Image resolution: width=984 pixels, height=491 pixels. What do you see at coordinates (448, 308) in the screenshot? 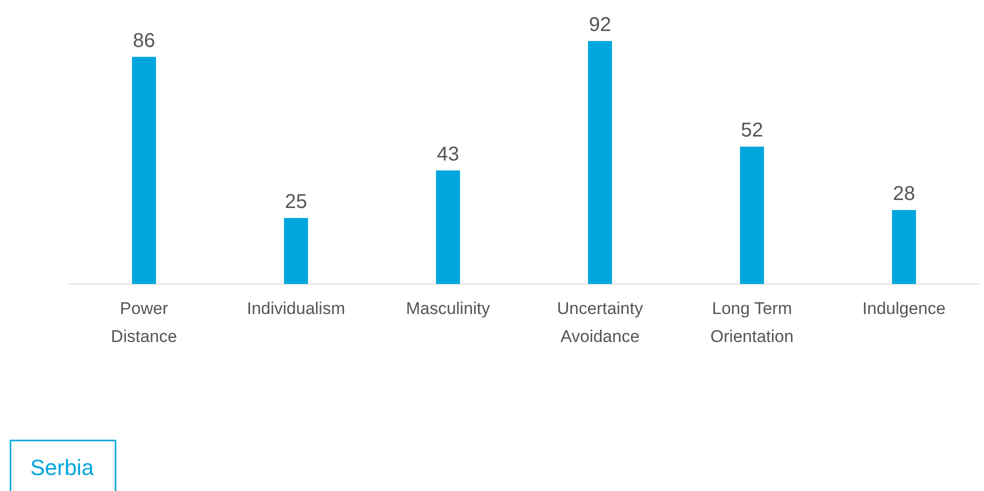
I see `x-tick-label: Masculinity` at bounding box center [448, 308].